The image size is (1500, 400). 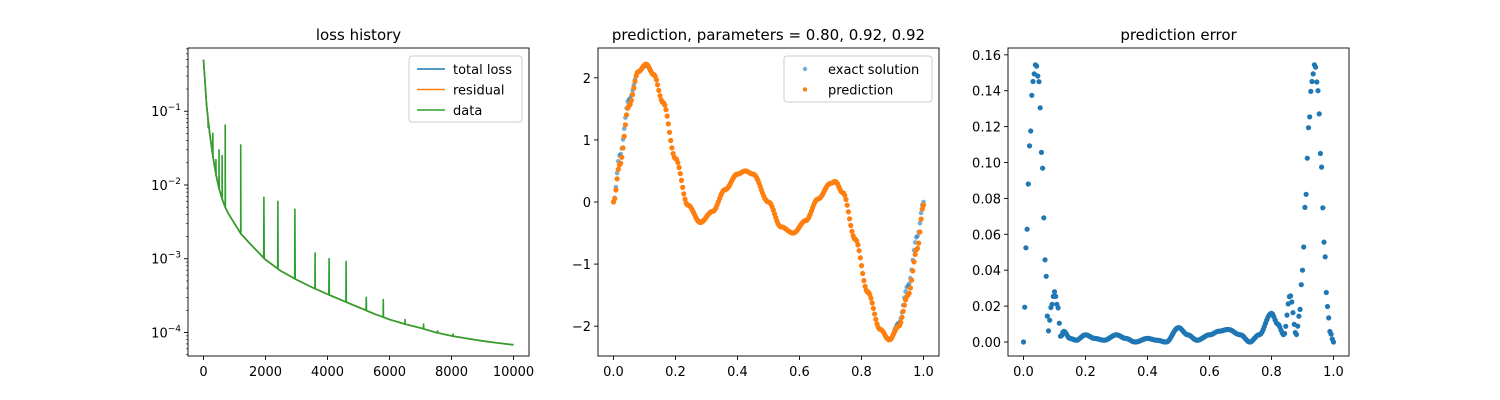 What do you see at coordinates (861, 372) in the screenshot?
I see `x-tick-label: 0.8` at bounding box center [861, 372].